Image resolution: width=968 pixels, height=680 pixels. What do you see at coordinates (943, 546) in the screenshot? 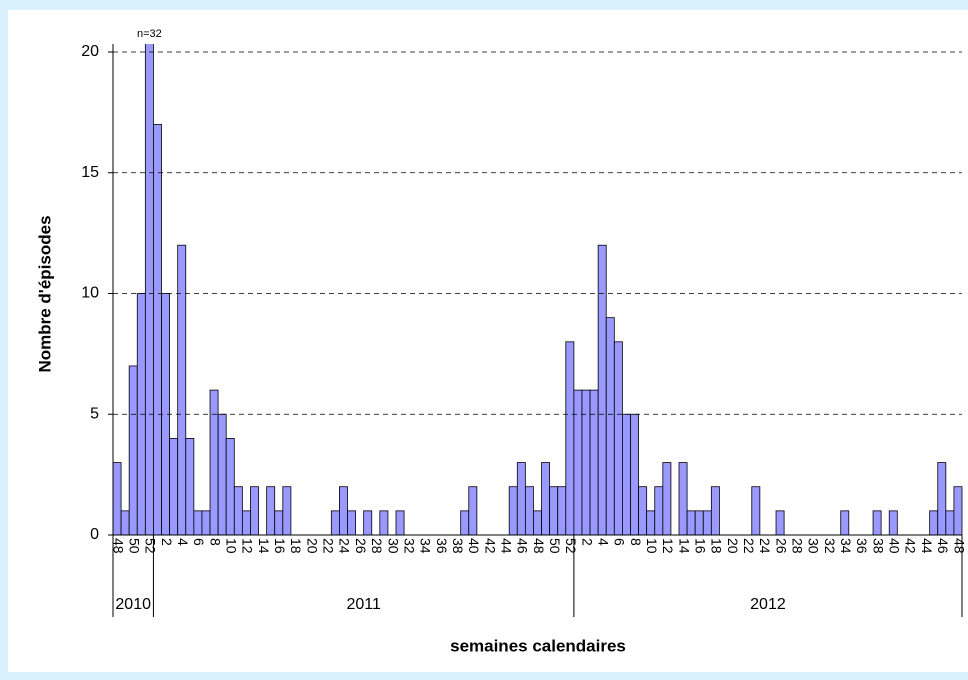
I see `x-tick-label: 46` at bounding box center [943, 546].